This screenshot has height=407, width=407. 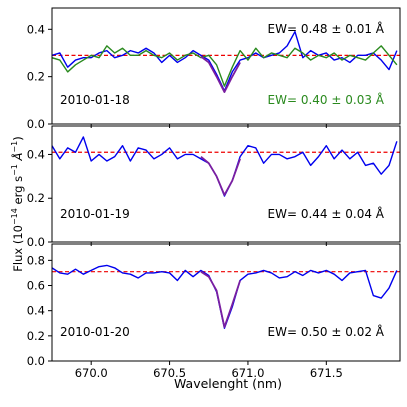 I want to click on y-axis-label-exp1: −14, so click(x=14, y=216).